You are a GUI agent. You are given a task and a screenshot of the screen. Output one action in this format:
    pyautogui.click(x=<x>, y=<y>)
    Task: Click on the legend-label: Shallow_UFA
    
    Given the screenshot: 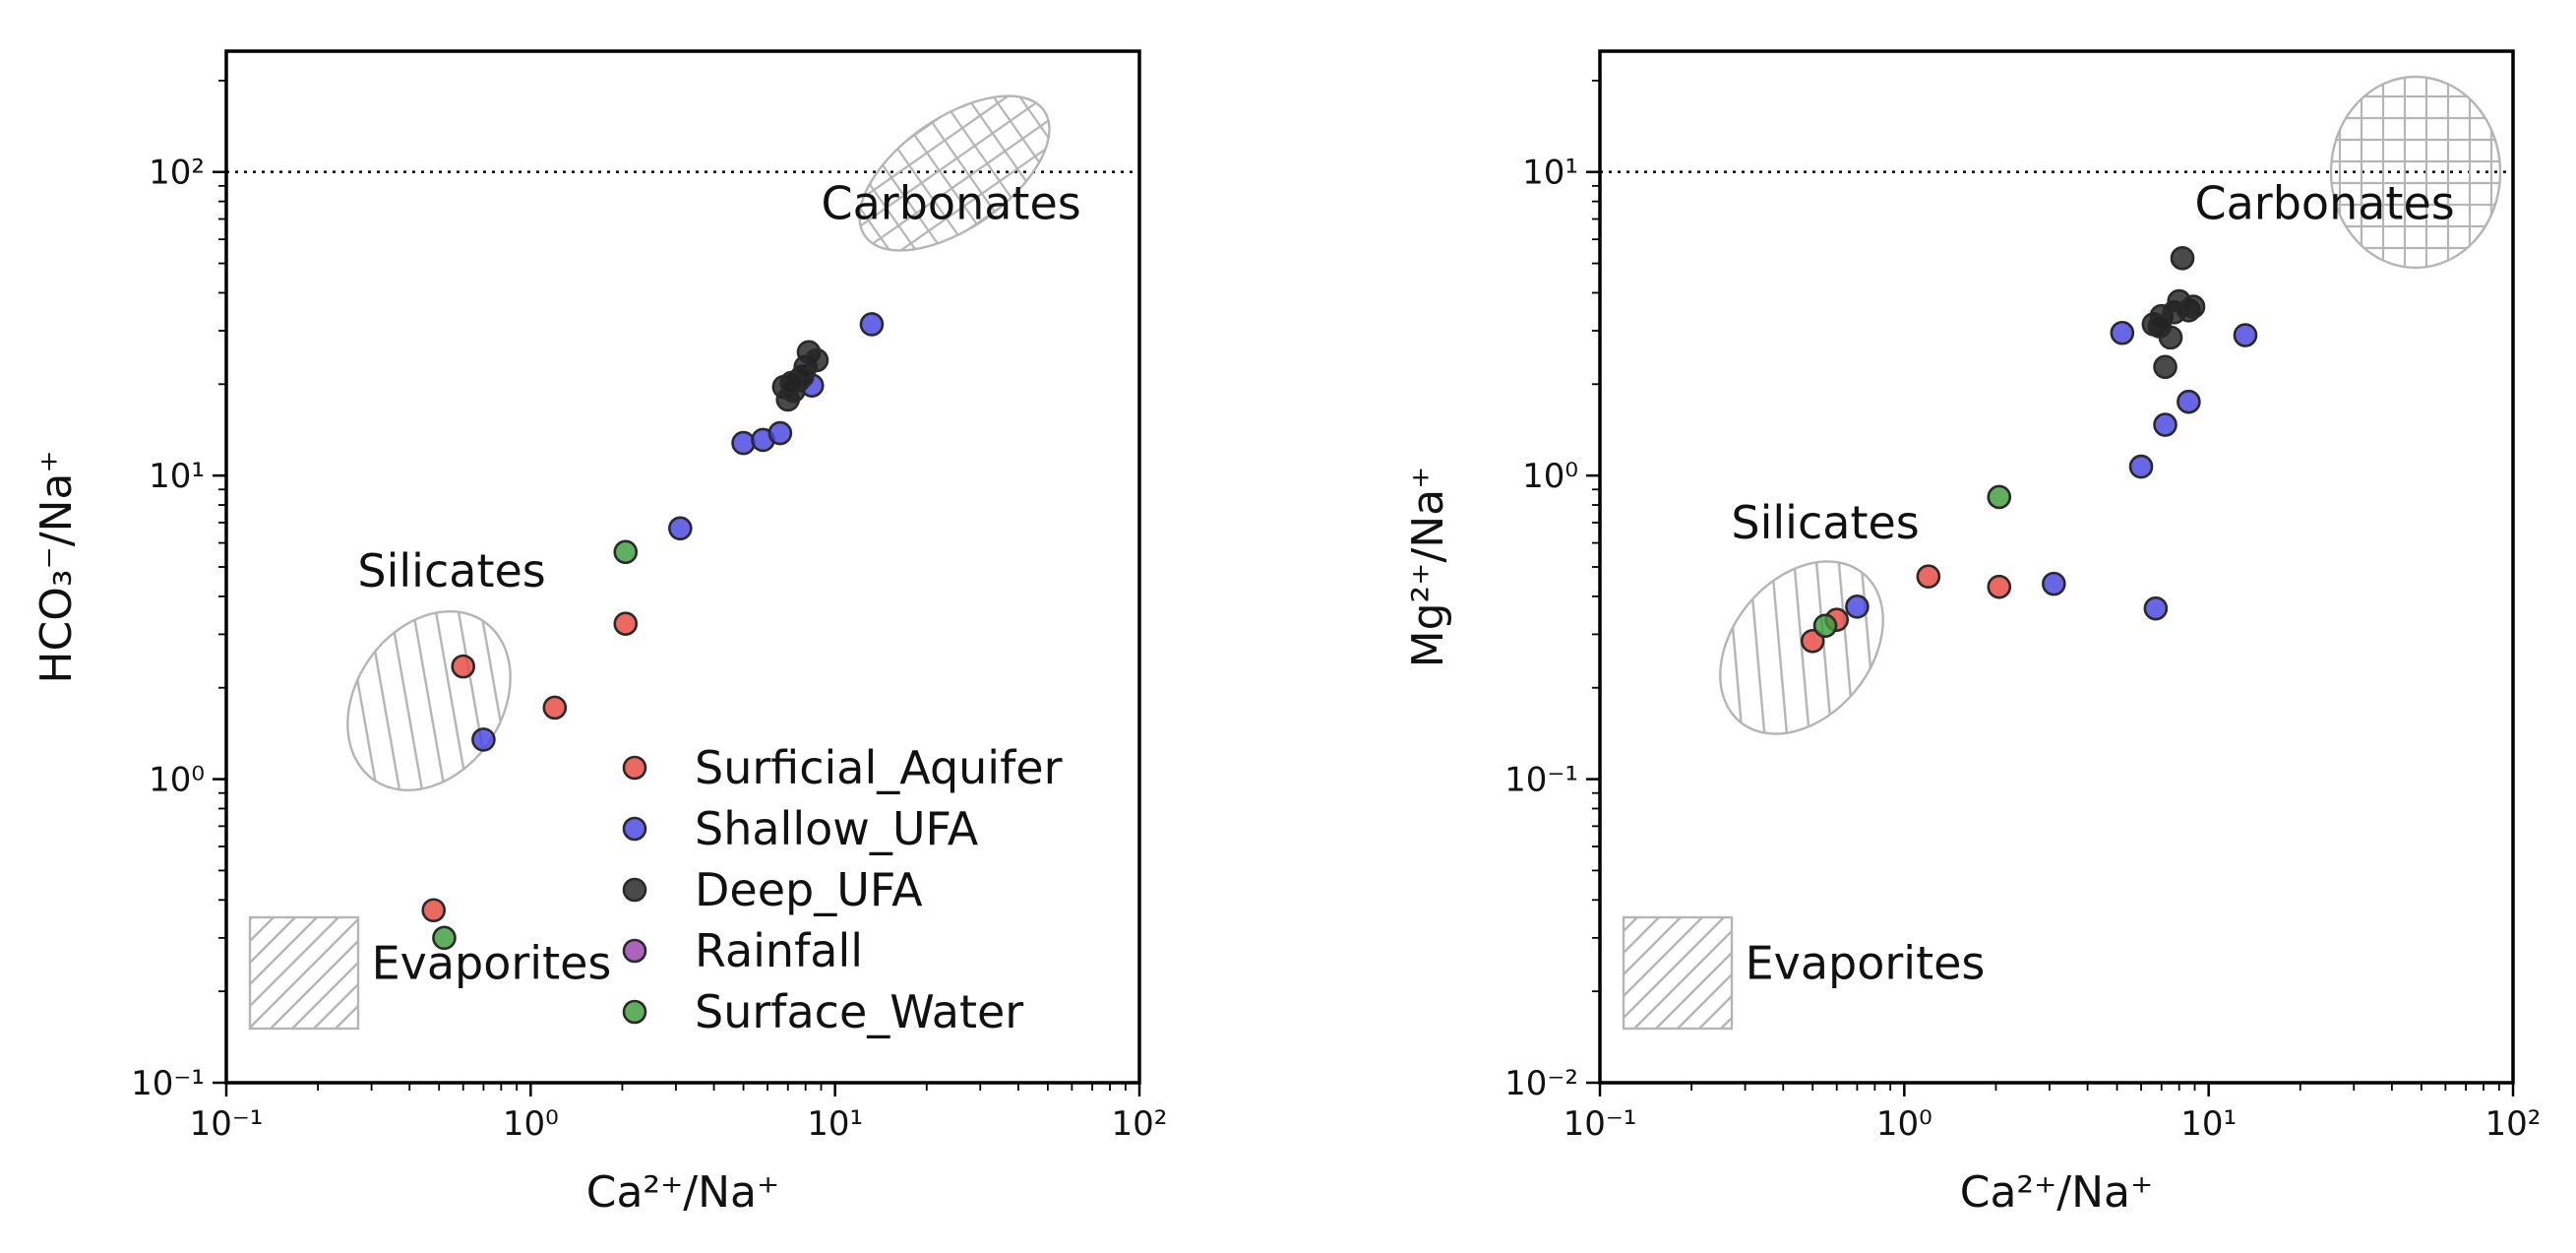 What is the action you would take?
    pyautogui.click(x=837, y=828)
    